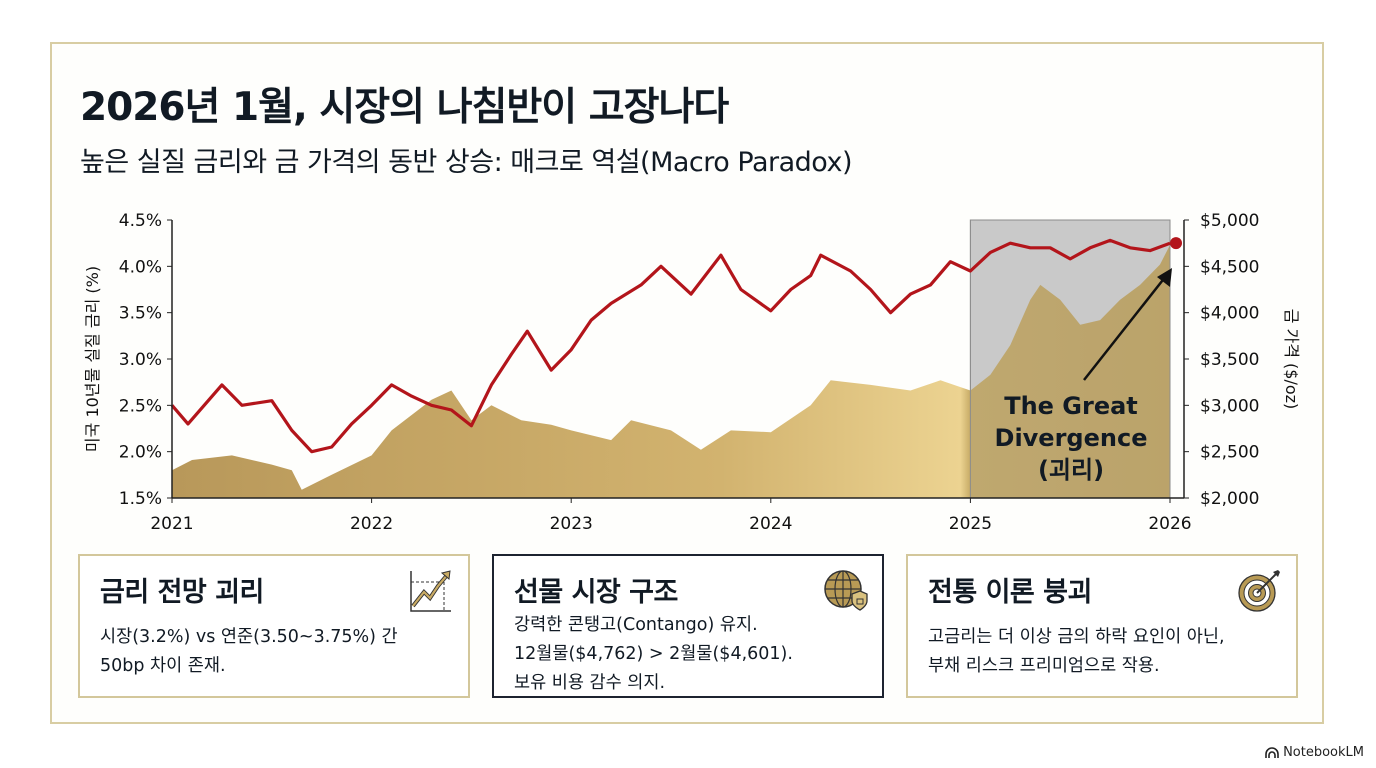 The width and height of the screenshot is (1376, 768). What do you see at coordinates (1259, 591) in the screenshot?
I see `target-icon` at bounding box center [1259, 591].